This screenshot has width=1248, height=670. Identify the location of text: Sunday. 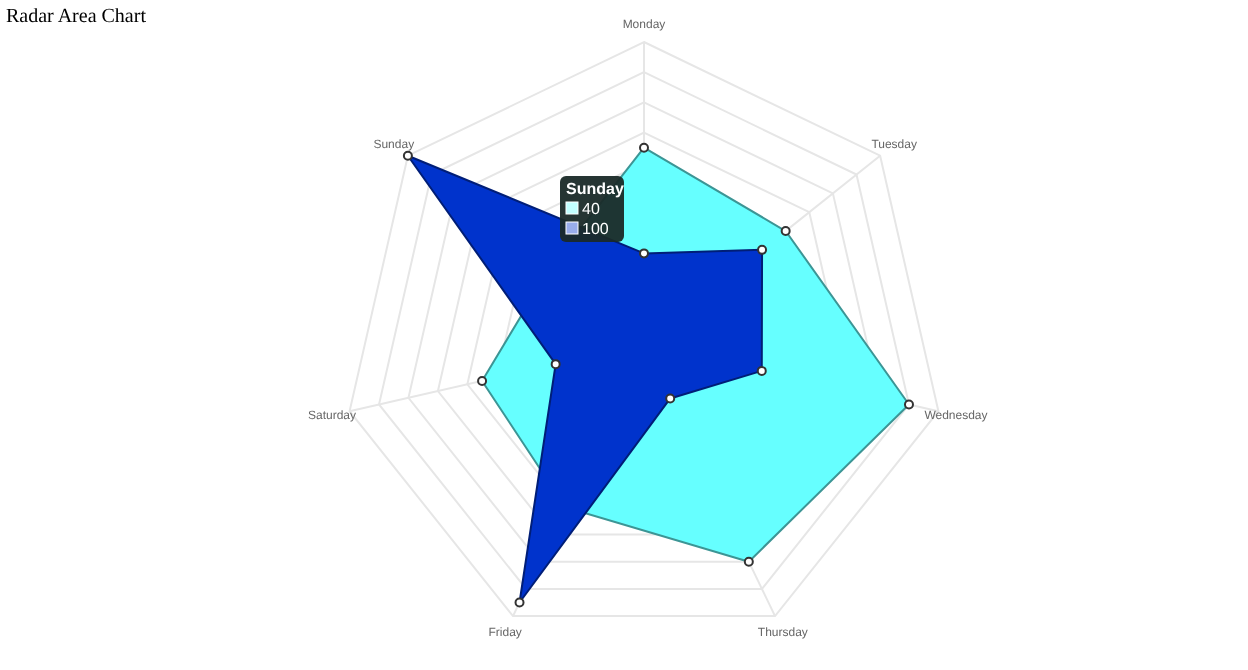
(595, 189).